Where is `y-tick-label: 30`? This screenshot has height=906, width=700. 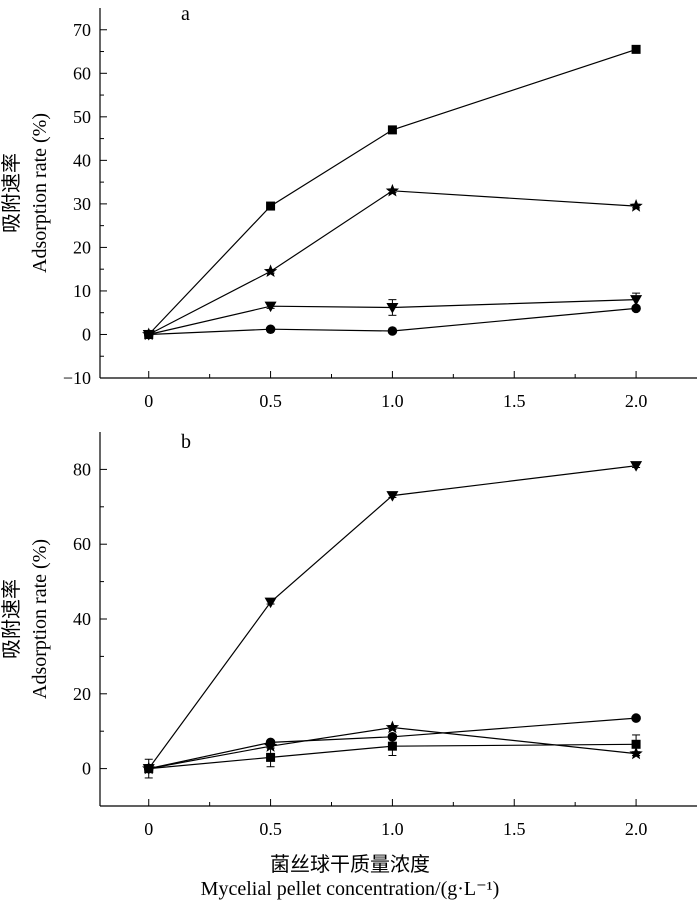
y-tick-label: 30 is located at coordinates (82, 204).